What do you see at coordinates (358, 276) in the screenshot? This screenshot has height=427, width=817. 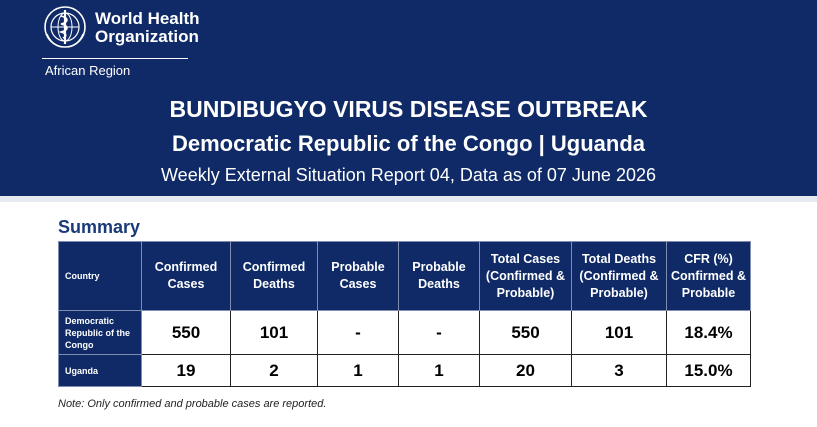 I see `col-header-probable-cases: Probable Cases` at bounding box center [358, 276].